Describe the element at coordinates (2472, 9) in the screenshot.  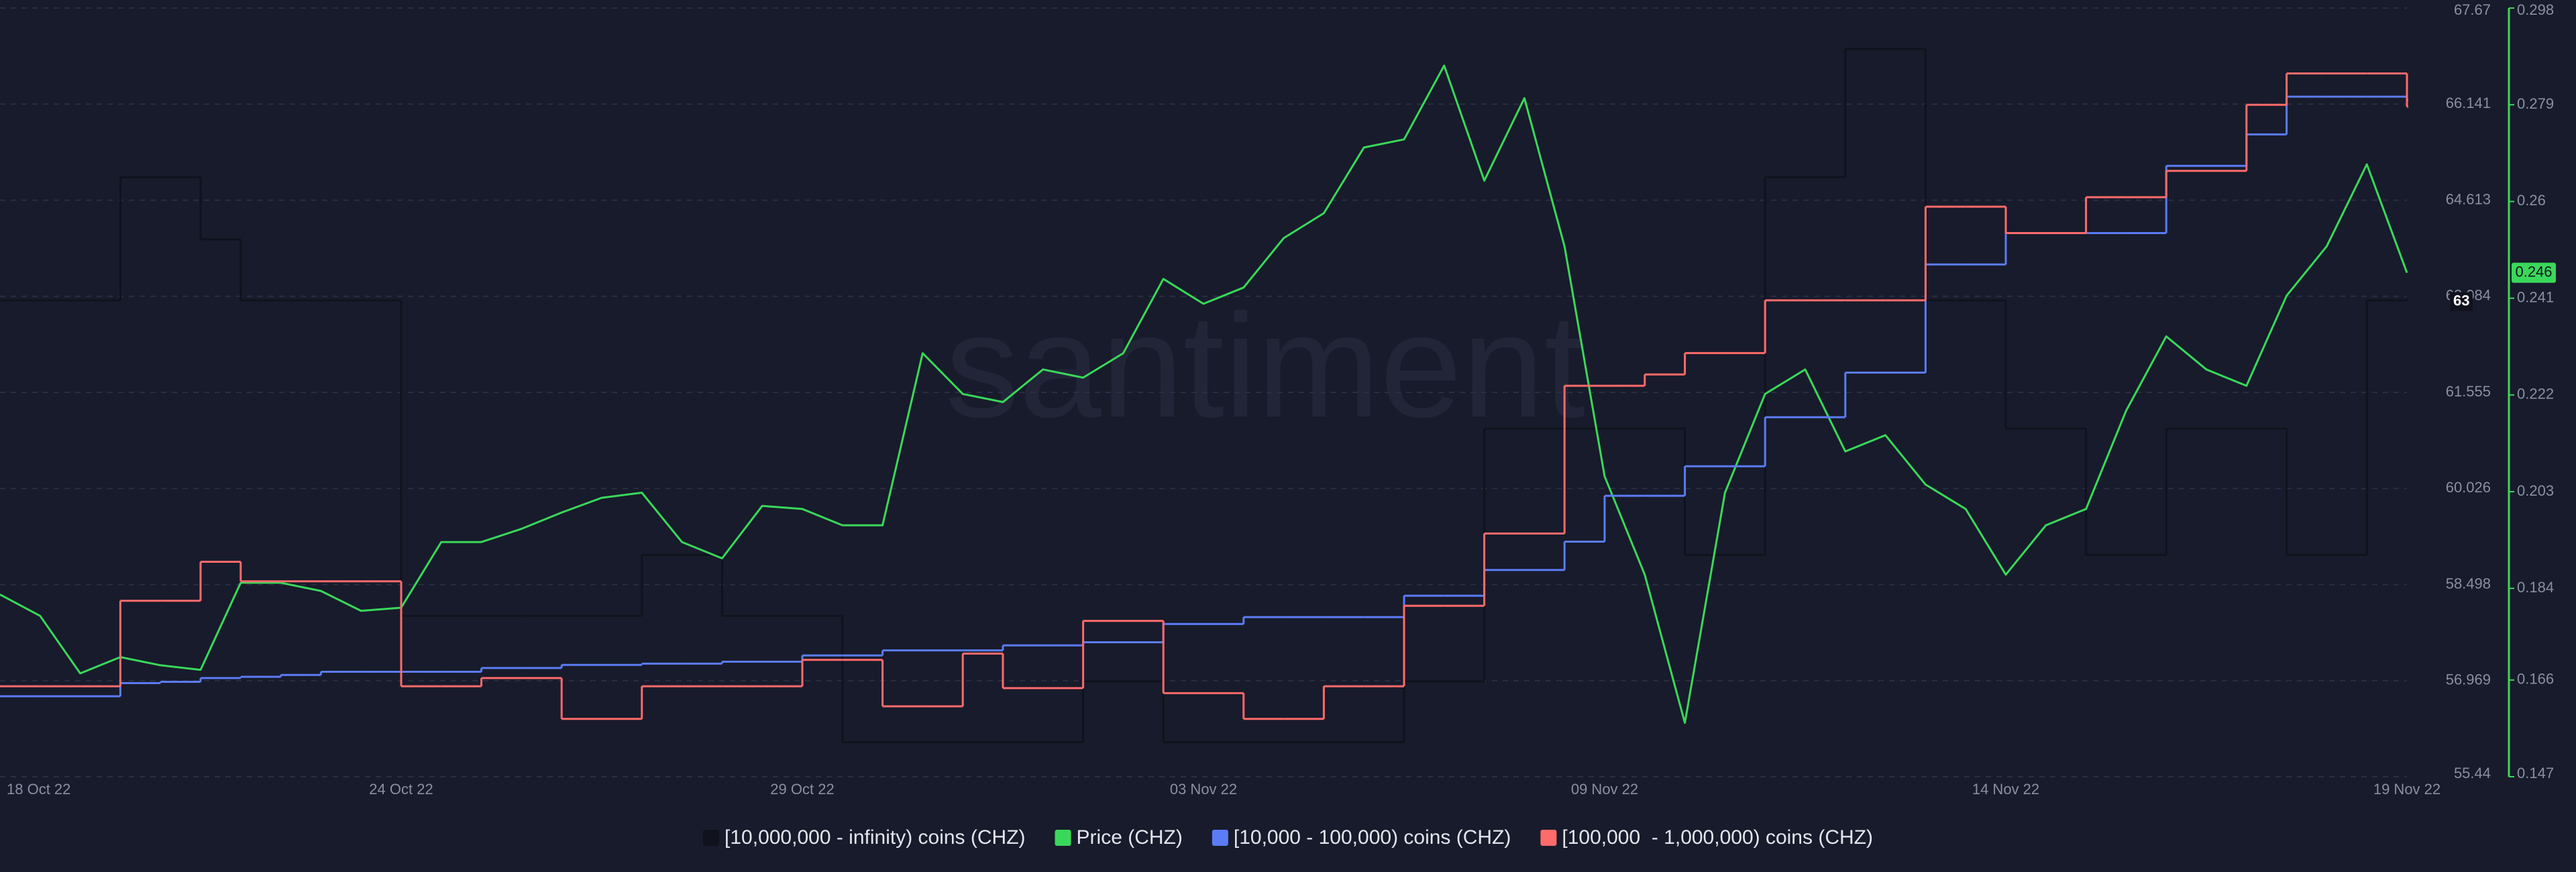
I see `y-tick-label: 67.67` at that location.